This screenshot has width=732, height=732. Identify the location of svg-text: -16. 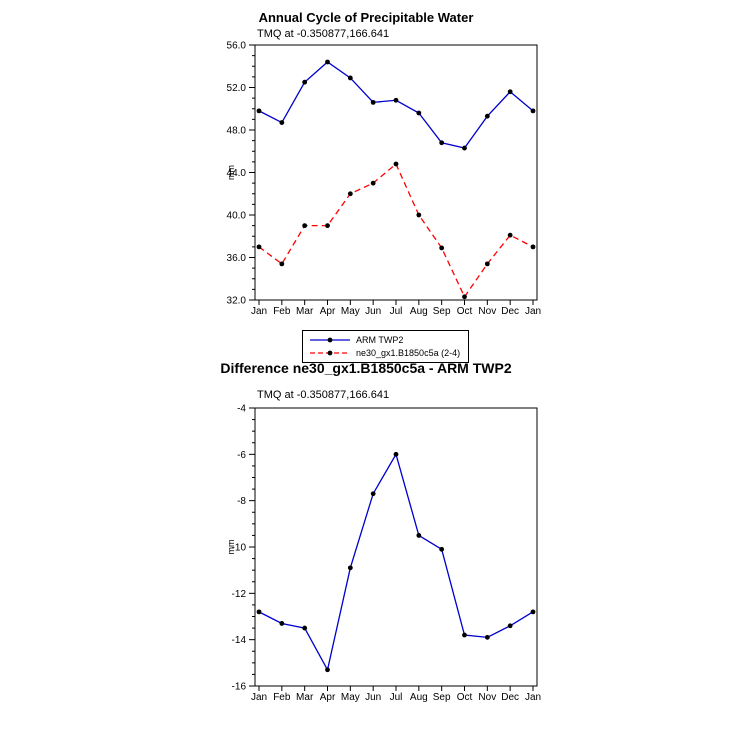
(239, 687).